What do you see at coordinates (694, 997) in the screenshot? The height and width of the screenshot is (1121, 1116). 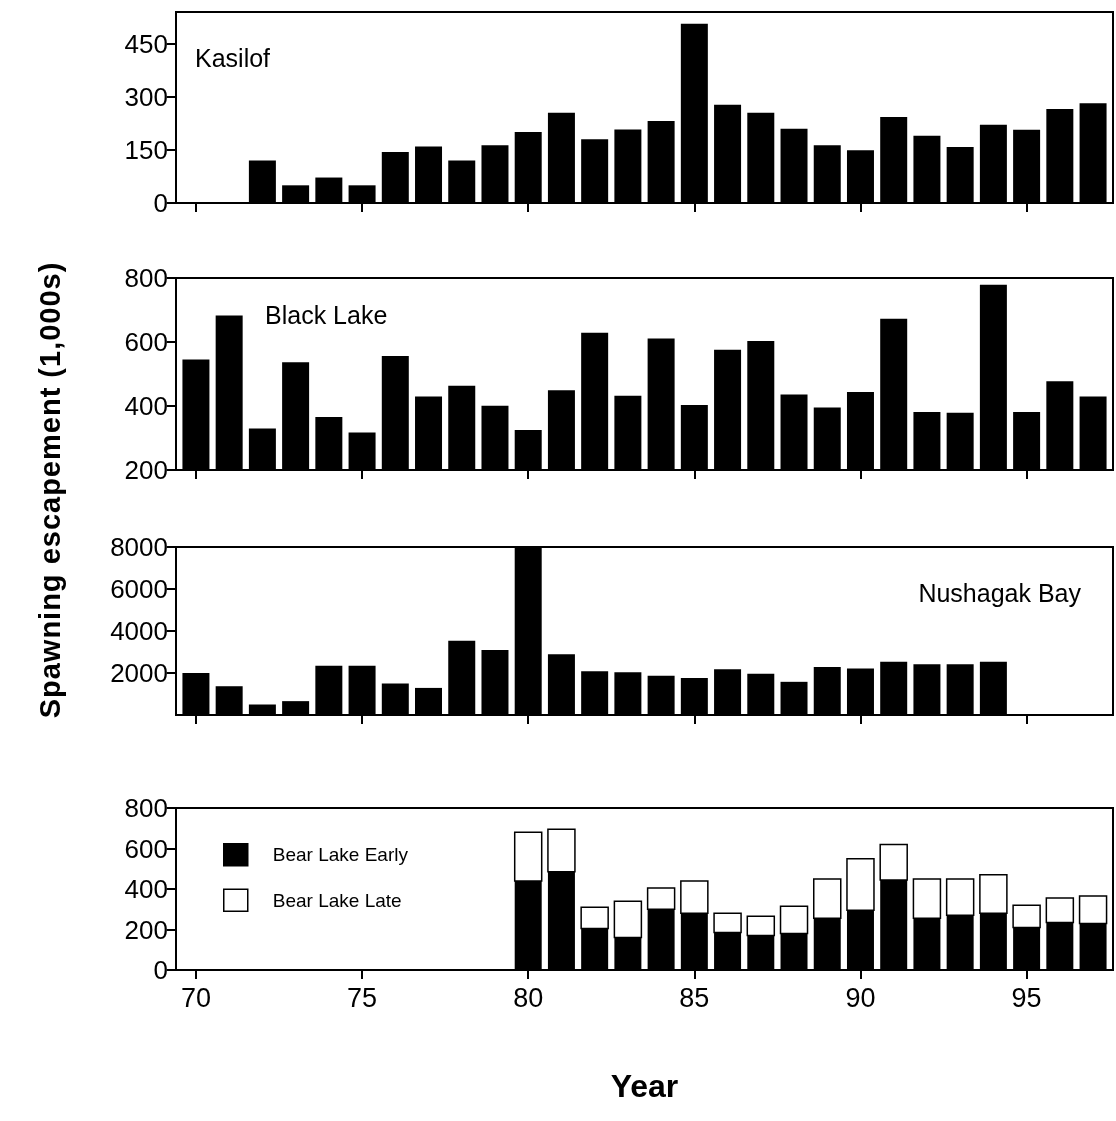 I see `x-tick-label: 85` at bounding box center [694, 997].